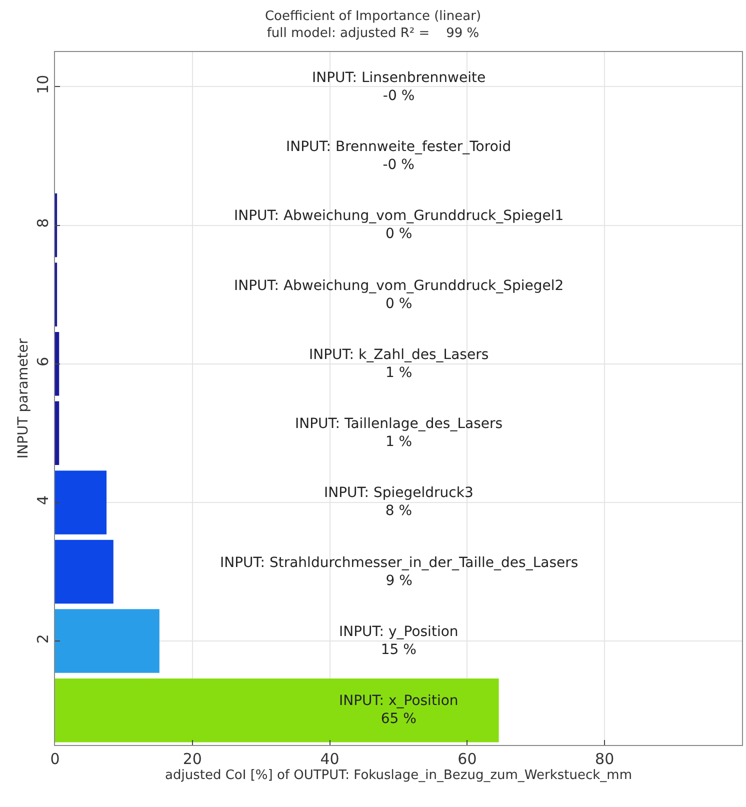 The width and height of the screenshot is (746, 807). I want to click on x-tick-label: 60, so click(467, 759).